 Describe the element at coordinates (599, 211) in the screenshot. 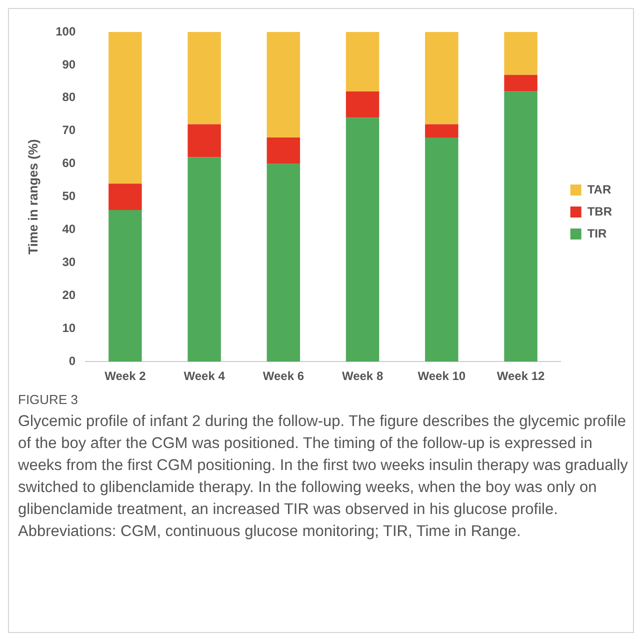

I see `legend-label: TBR` at that location.